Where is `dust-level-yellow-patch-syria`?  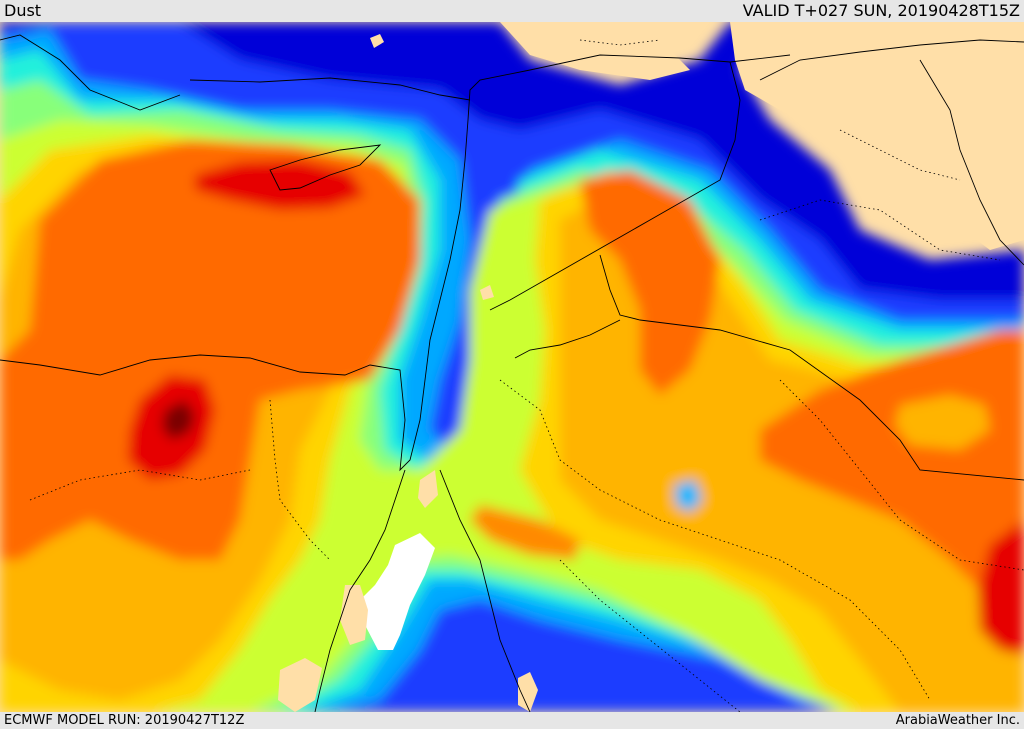 dust-level-yellow-patch-syria is located at coordinates (942, 422).